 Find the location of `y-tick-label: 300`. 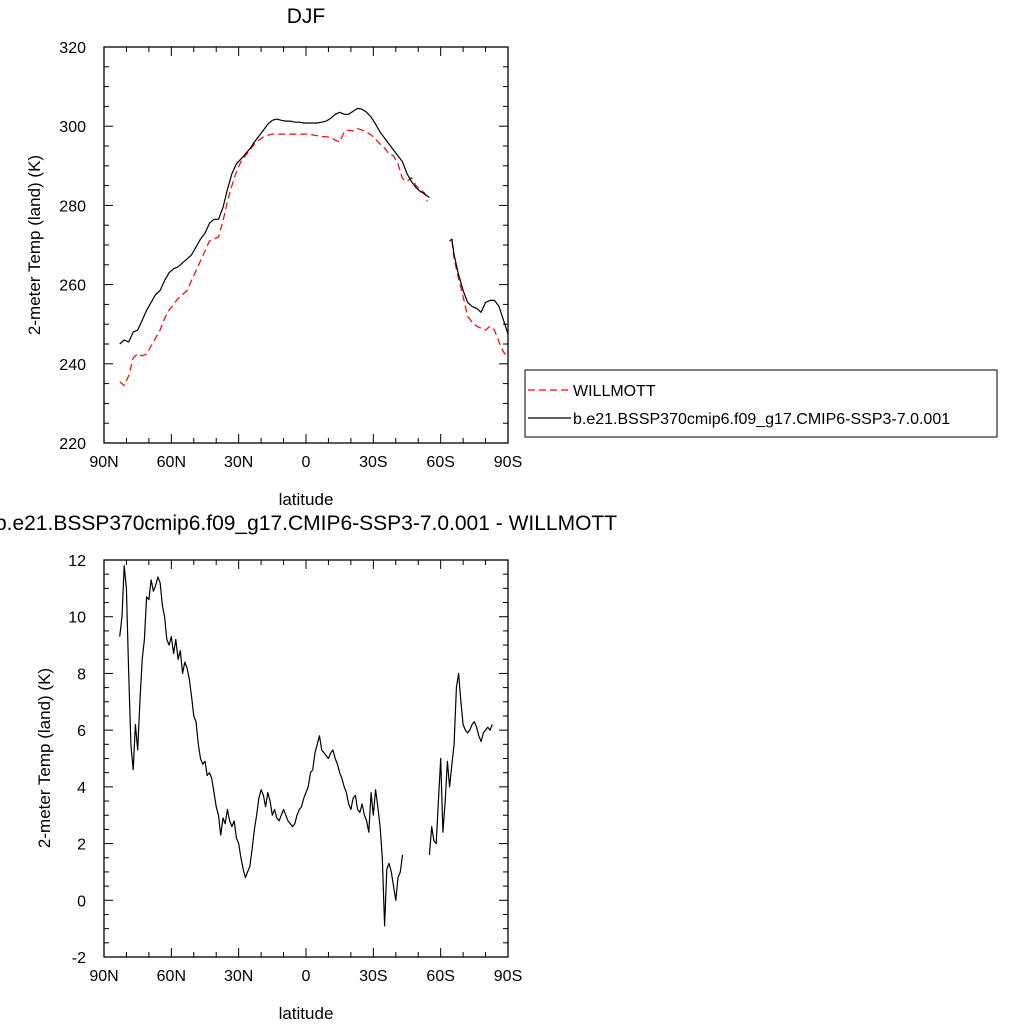

y-tick-label: 300 is located at coordinates (72, 127).